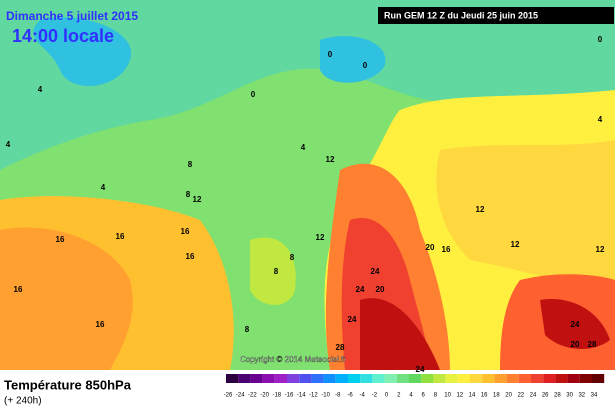  Describe the element at coordinates (264, 396) in the screenshot. I see `scale-label: -20` at that location.